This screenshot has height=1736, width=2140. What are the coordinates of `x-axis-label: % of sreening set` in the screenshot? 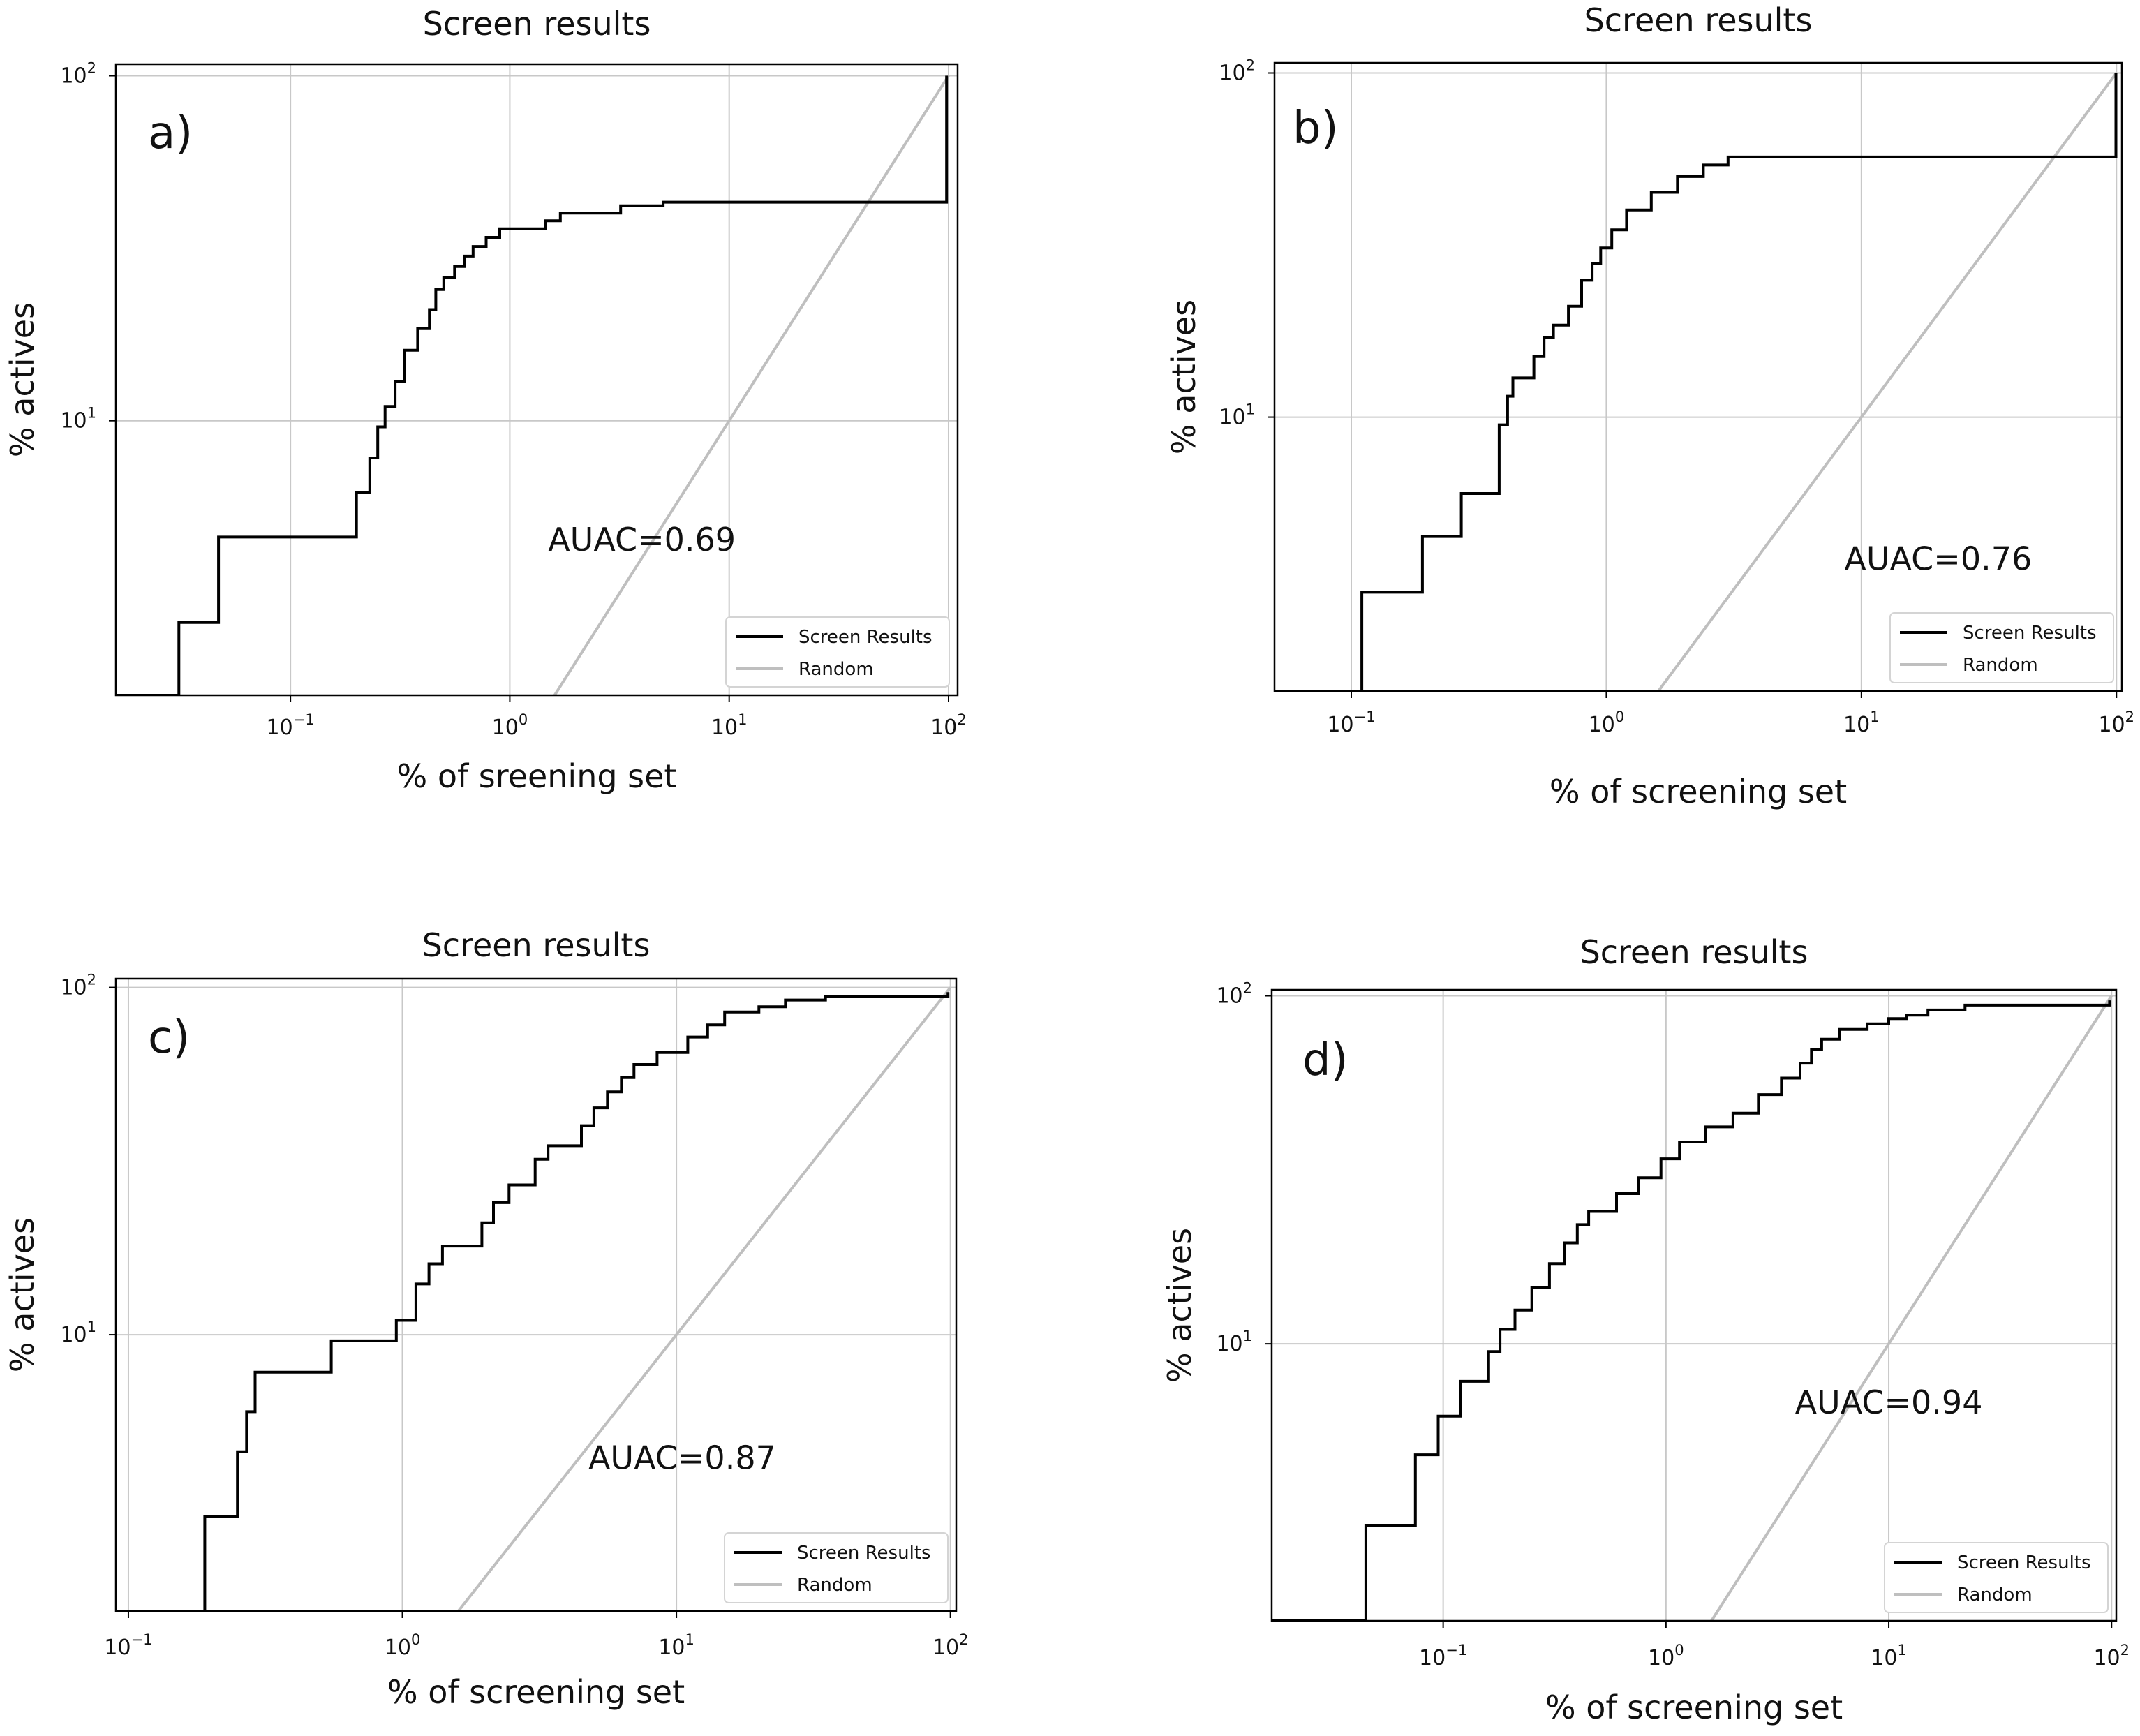 It's located at (537, 776).